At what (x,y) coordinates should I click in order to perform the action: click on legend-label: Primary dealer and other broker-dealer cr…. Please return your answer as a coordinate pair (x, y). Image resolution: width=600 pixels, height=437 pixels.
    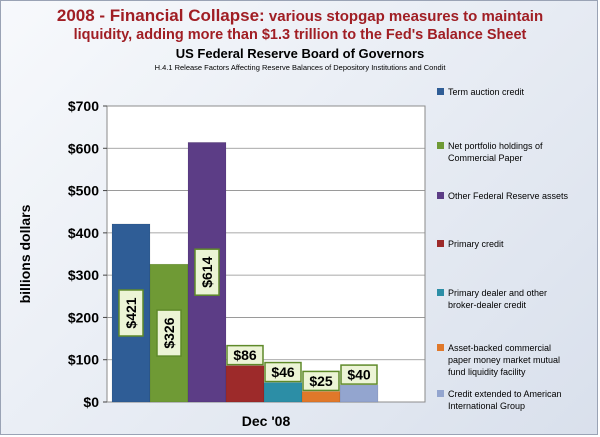
    Looking at the image, I should click on (523, 299).